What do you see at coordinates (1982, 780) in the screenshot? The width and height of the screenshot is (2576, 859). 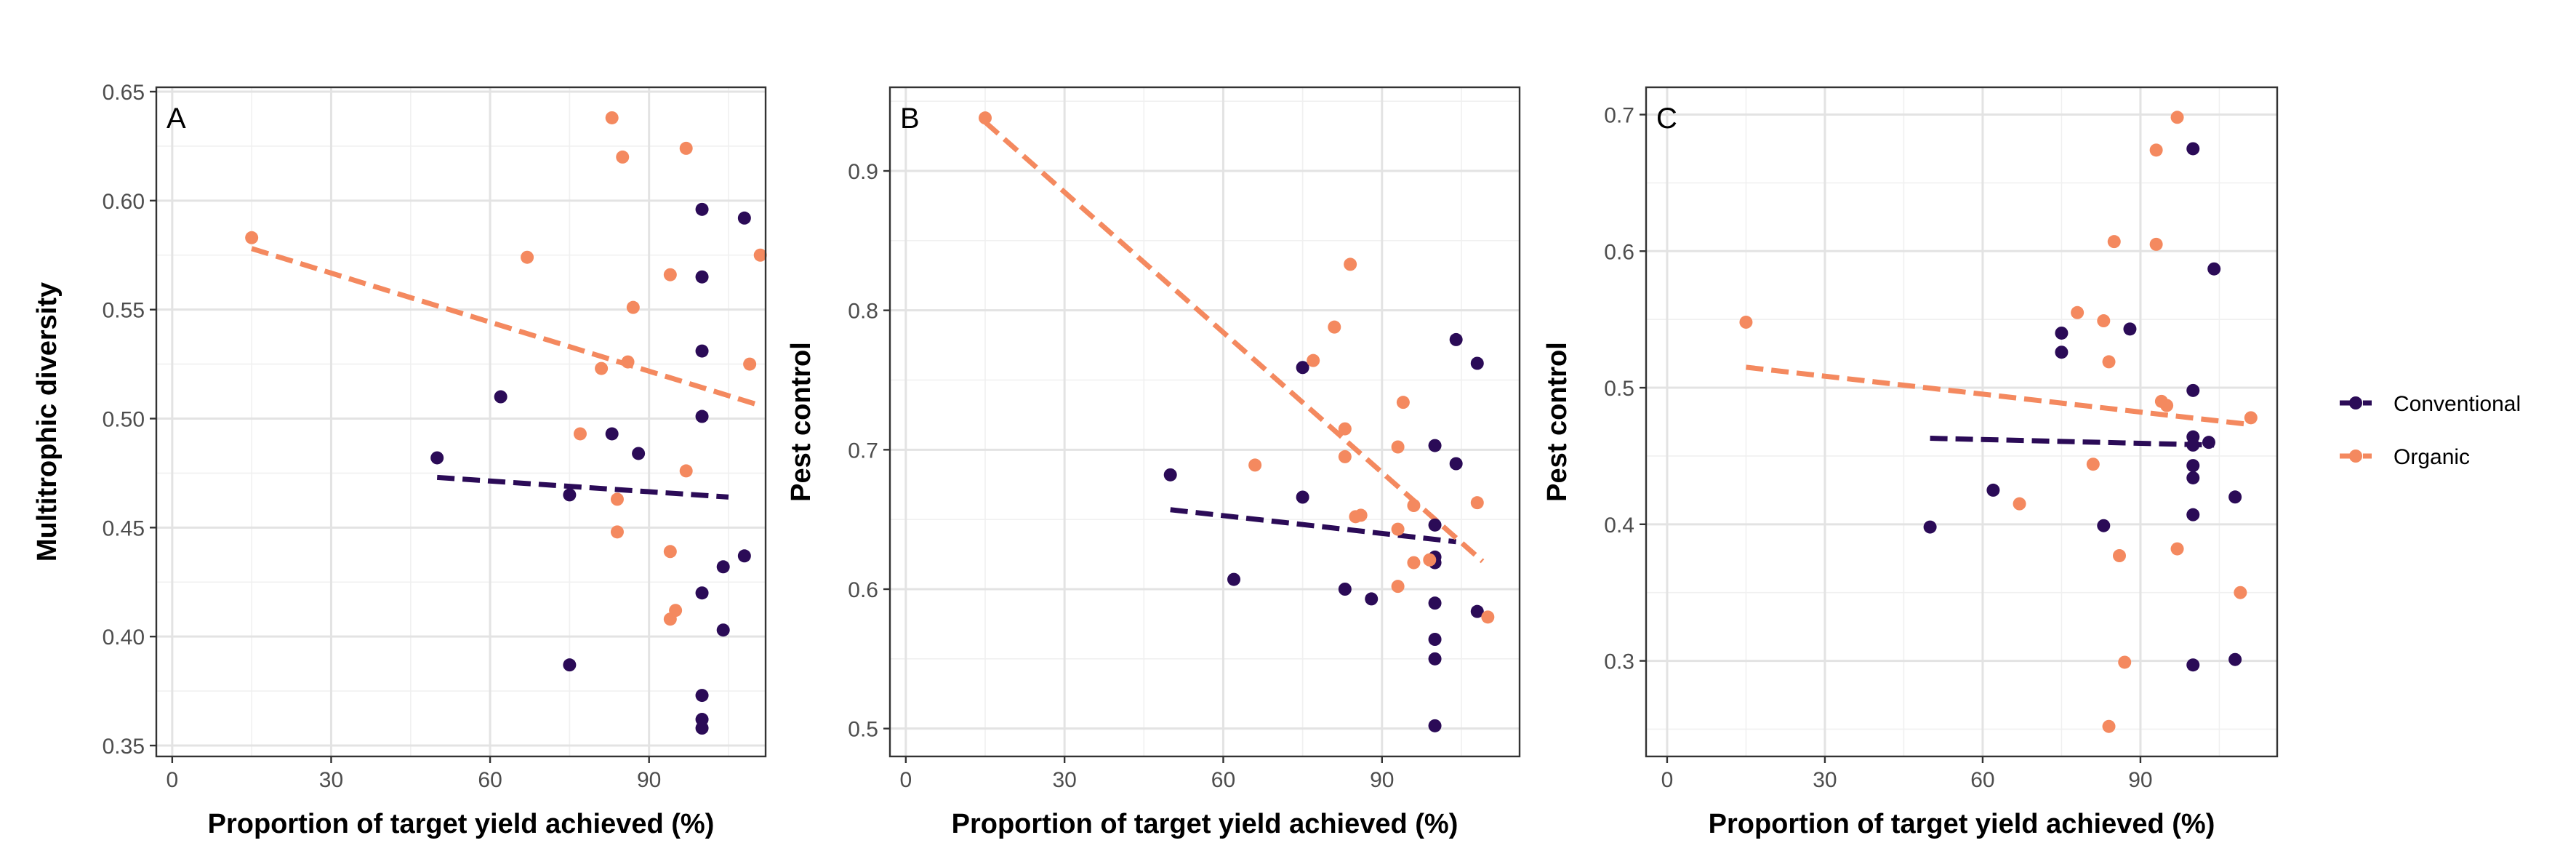 I see `panel-c-x-tick-label: 60` at bounding box center [1982, 780].